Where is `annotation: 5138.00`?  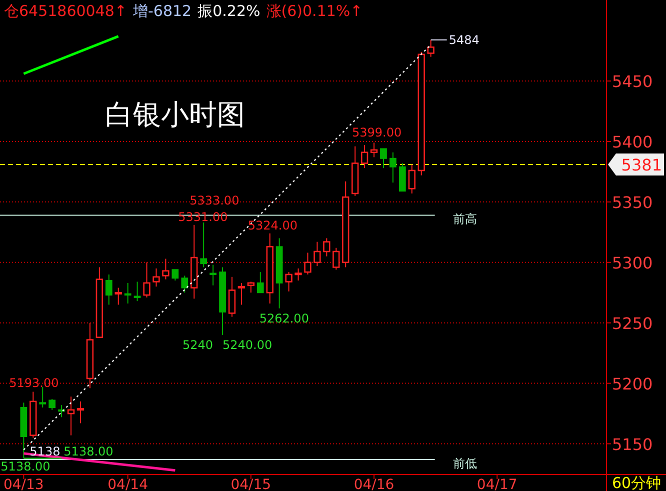 annotation: 5138.00 is located at coordinates (89, 451).